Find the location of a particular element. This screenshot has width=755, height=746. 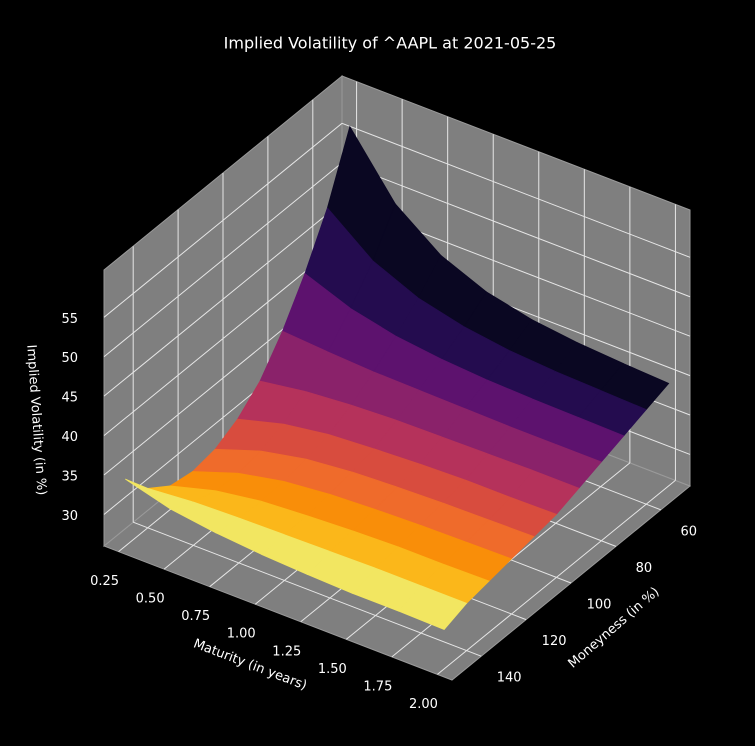

y-tick-label: 100 is located at coordinates (599, 605).